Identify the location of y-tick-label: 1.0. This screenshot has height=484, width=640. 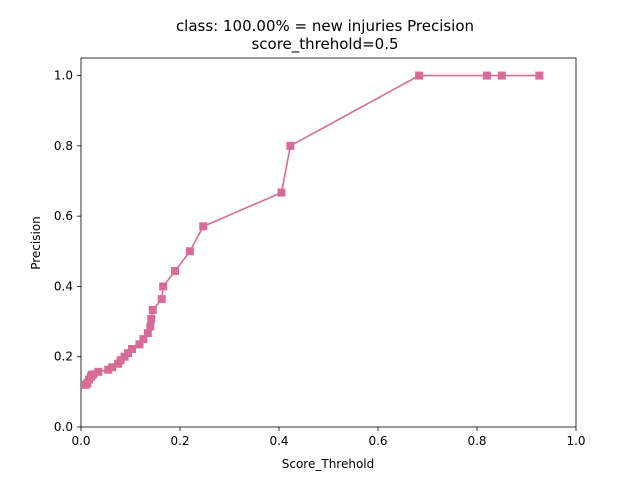
(63, 76).